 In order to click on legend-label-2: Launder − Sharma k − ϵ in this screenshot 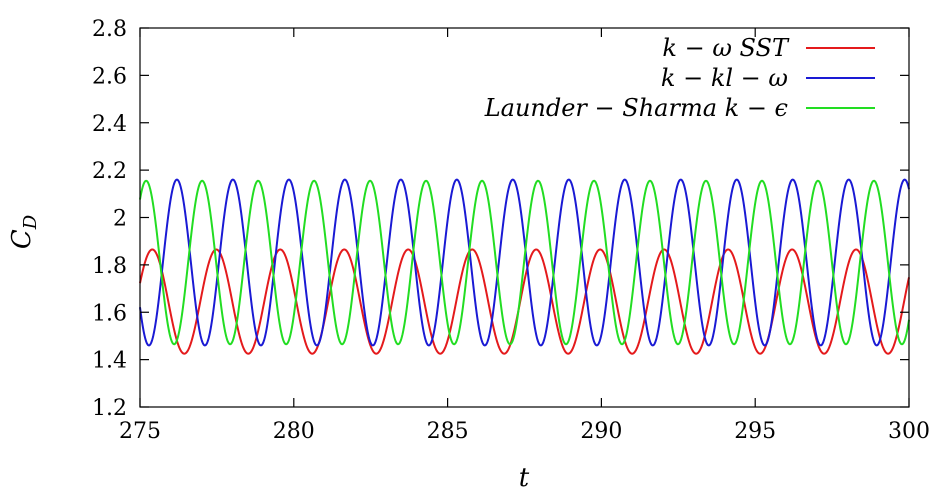, I will do `click(636, 108)`.